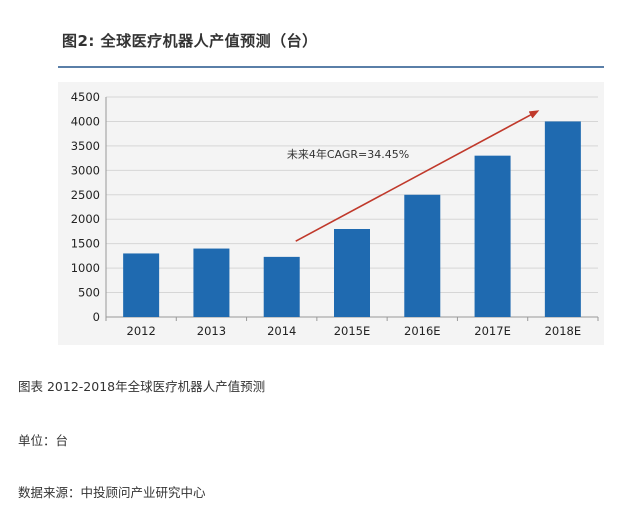 This screenshot has height=515, width=637. What do you see at coordinates (85, 146) in the screenshot?
I see `y-tick-label: 3500` at bounding box center [85, 146].